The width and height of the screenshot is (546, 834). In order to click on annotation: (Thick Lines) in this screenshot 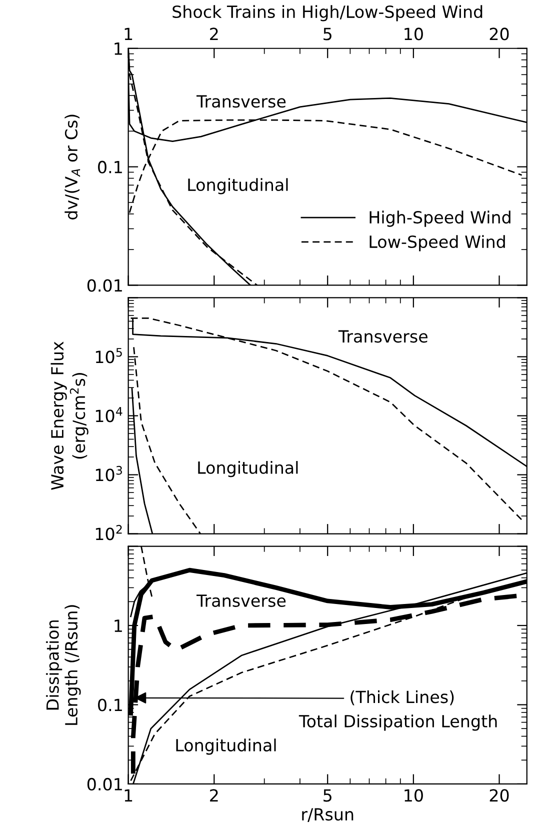, I will do `click(402, 698)`.